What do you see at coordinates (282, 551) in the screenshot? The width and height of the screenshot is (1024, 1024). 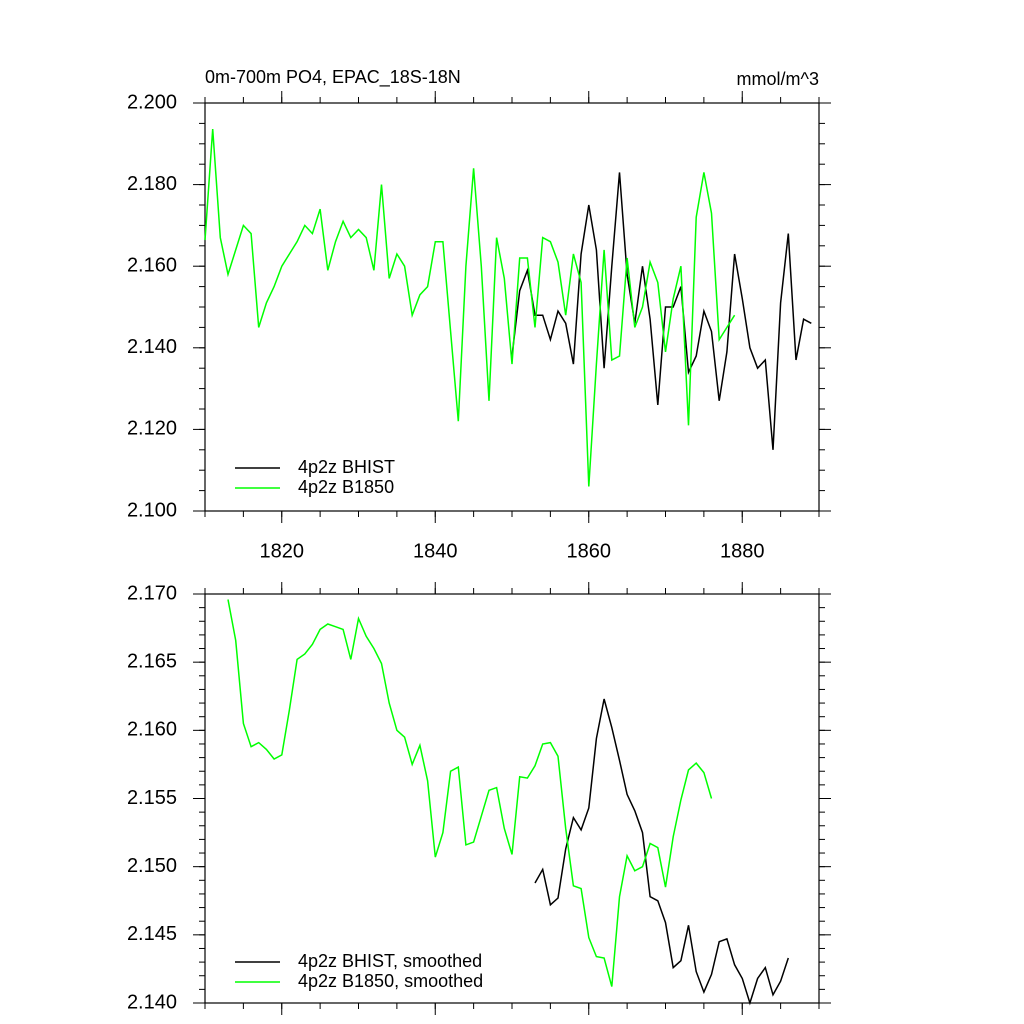 I see `x-tick-label: 1820` at bounding box center [282, 551].